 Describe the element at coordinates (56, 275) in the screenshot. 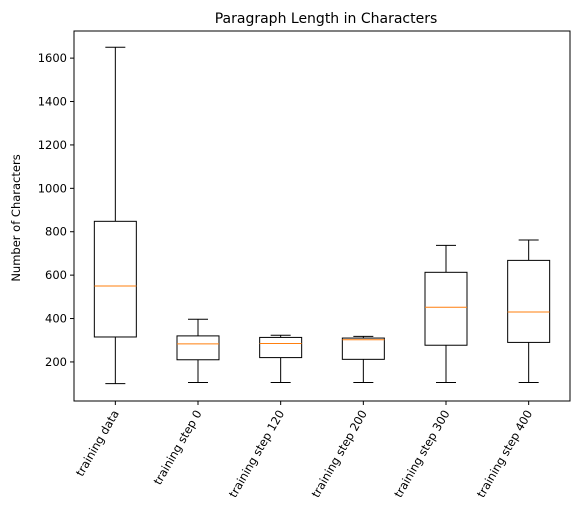

I see `y-tick-label: 600` at that location.